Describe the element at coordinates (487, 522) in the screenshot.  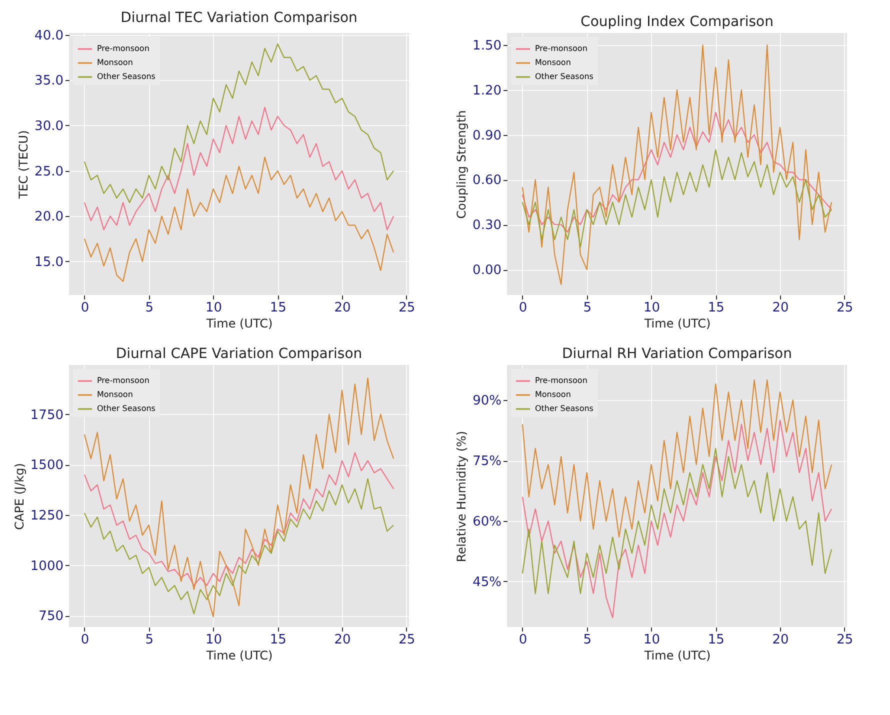
I see `y-tick-label: 60%` at that location.